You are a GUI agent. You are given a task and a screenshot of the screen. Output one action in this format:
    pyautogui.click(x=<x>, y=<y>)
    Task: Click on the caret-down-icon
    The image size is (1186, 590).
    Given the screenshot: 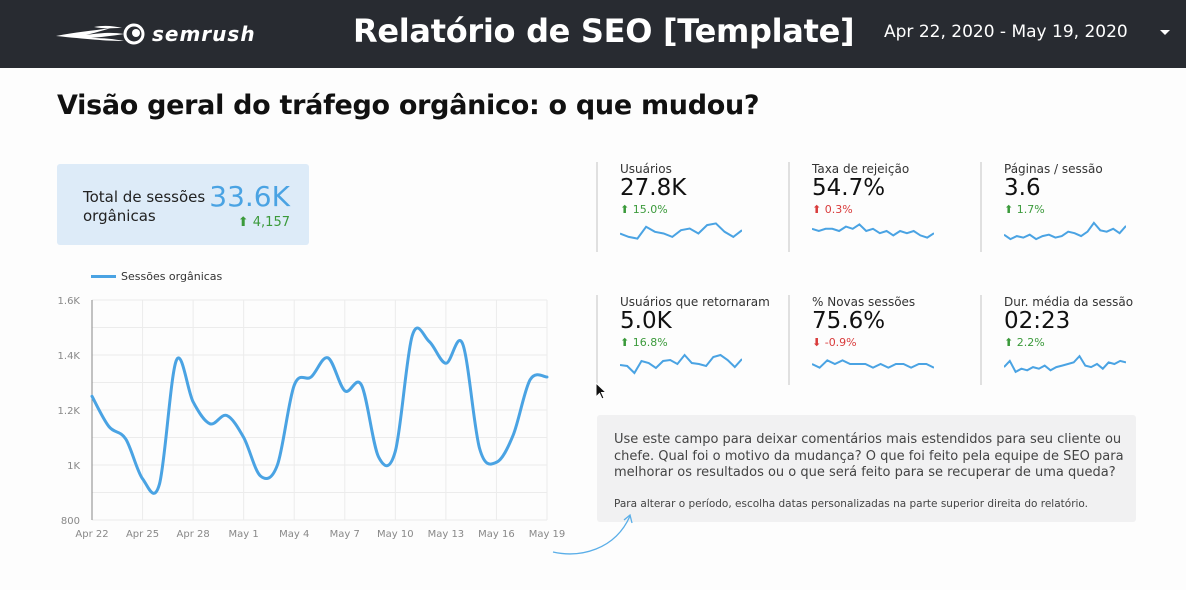 What is the action you would take?
    pyautogui.click(x=1165, y=32)
    